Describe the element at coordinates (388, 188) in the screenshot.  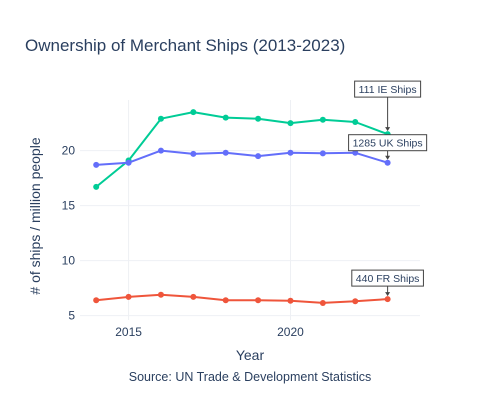
I see `annotation-layer: 111 IE Ships 1285 UK Ships 440 FR Ships` at that location.